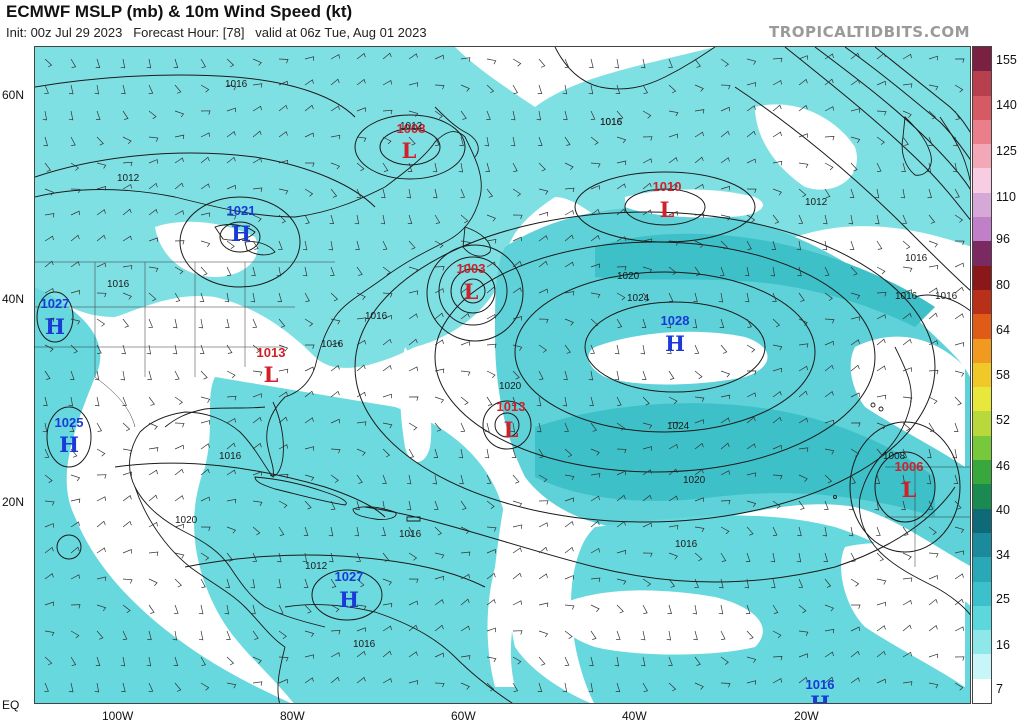  Describe the element at coordinates (332, 344) in the screenshot. I see `isobar-value-label: 1016` at that location.